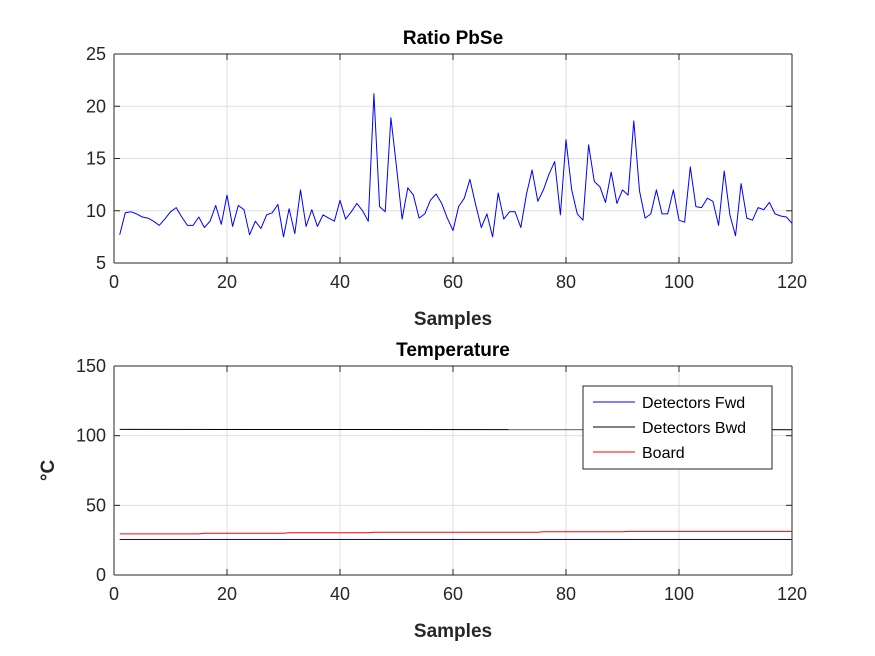  Describe the element at coordinates (694, 428) in the screenshot. I see `legend-entry: Detectors Bwd` at that location.